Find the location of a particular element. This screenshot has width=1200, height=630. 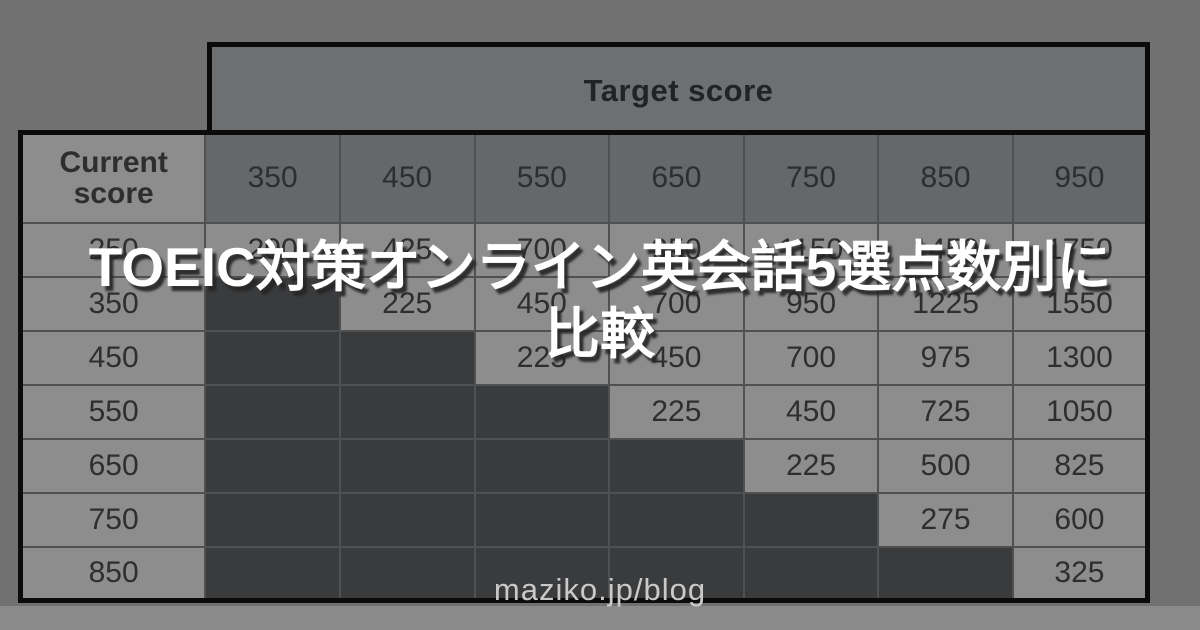

table-row-350: 350 225 450 700 950 1225 1550 is located at coordinates (584, 303).